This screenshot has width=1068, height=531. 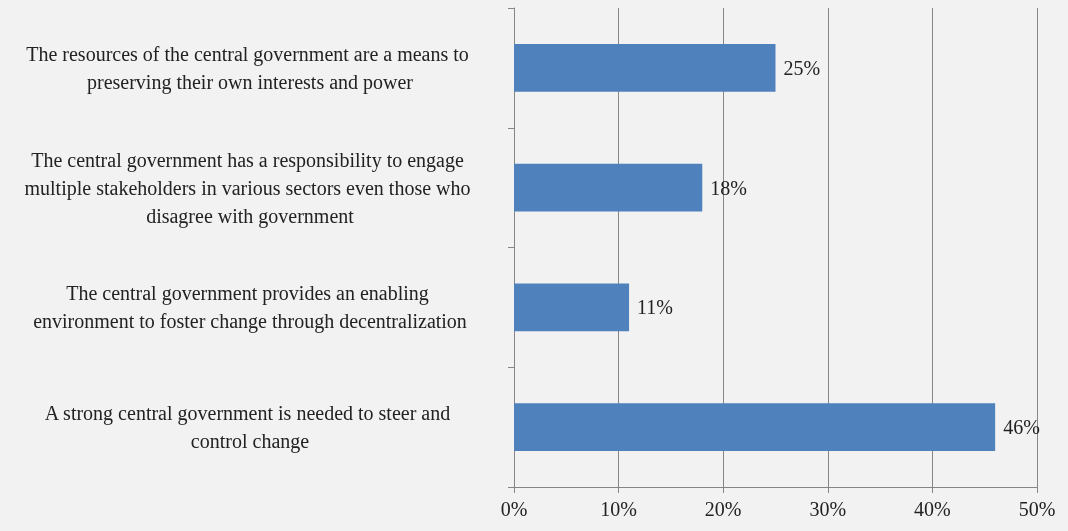 What do you see at coordinates (250, 428) in the screenshot?
I see `y-tick-label: A strong central government is needed to steer and control change` at bounding box center [250, 428].